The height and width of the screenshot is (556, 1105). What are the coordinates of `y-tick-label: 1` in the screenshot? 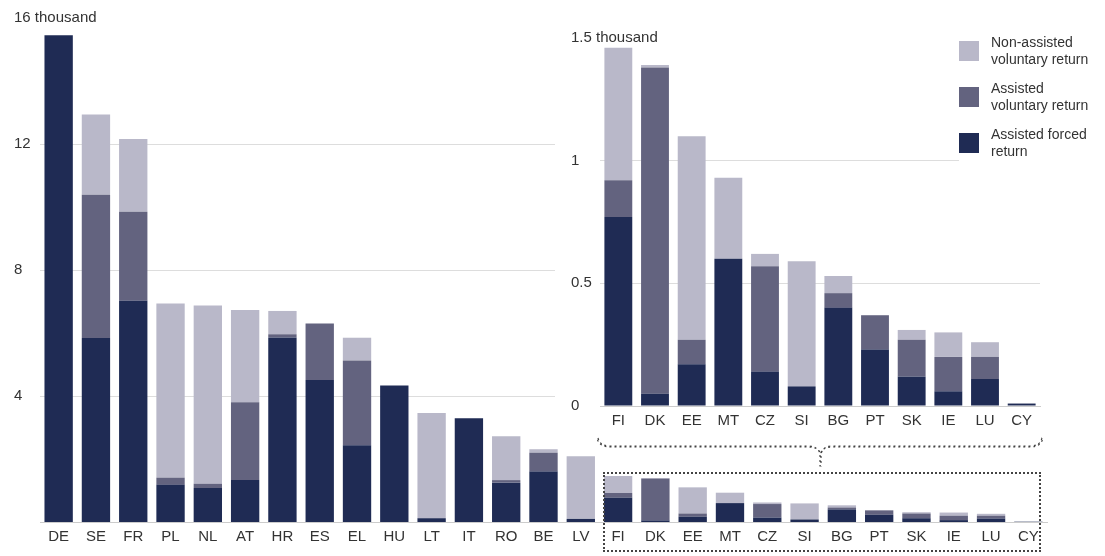 It's located at (575, 159).